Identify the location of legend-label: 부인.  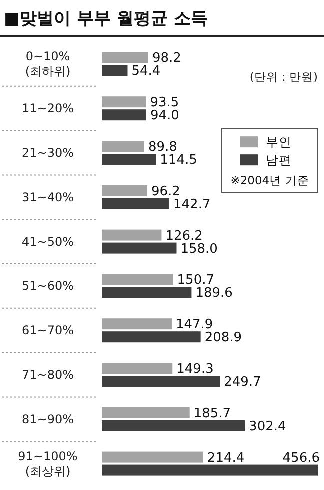
(279, 142).